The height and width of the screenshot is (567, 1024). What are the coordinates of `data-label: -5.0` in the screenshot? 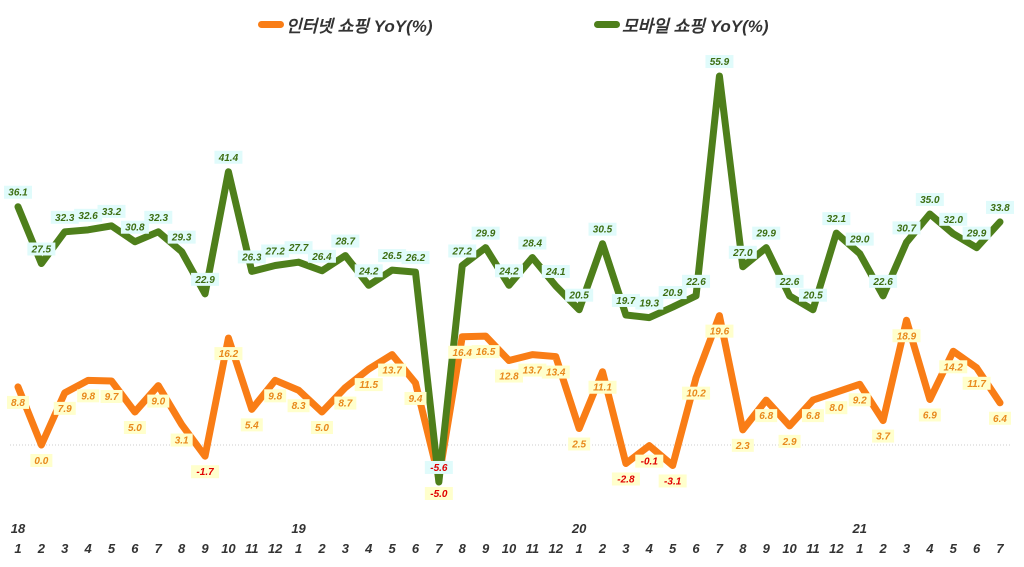 It's located at (438, 493).